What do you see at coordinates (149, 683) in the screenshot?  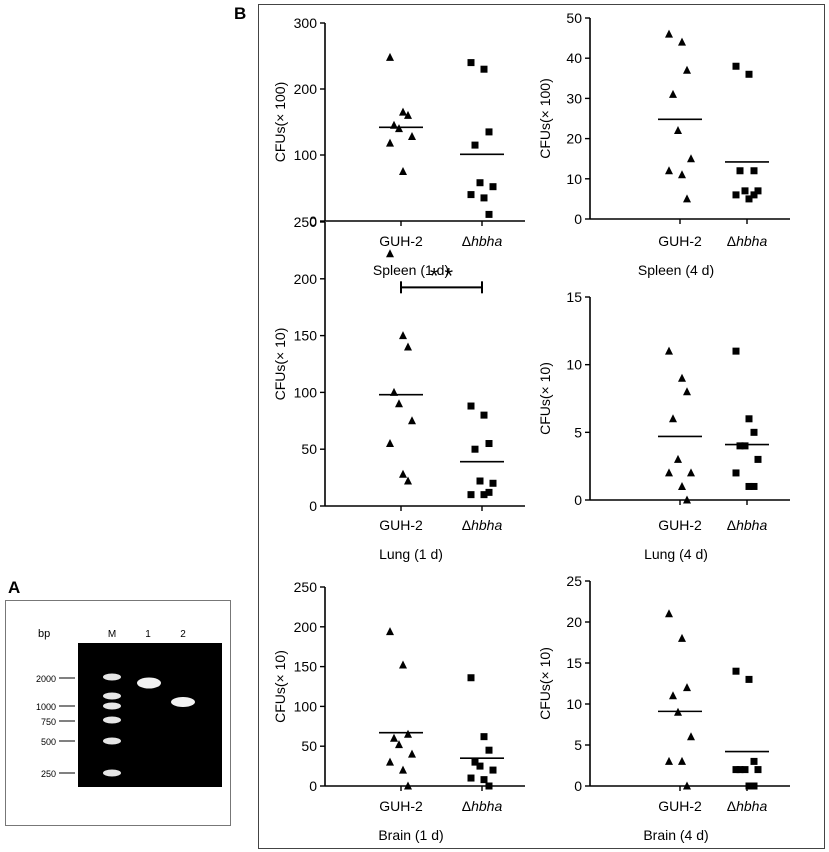 I see `gel-lane1-band` at bounding box center [149, 683].